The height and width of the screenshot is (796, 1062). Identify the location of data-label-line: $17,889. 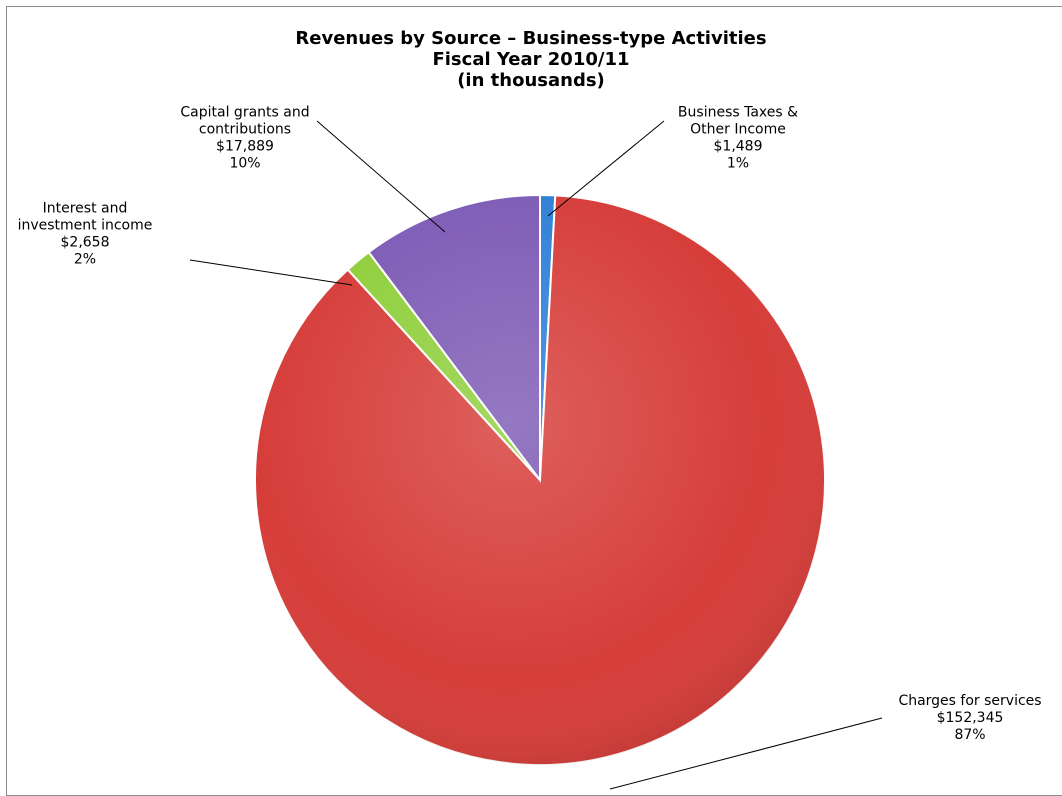
(245, 147).